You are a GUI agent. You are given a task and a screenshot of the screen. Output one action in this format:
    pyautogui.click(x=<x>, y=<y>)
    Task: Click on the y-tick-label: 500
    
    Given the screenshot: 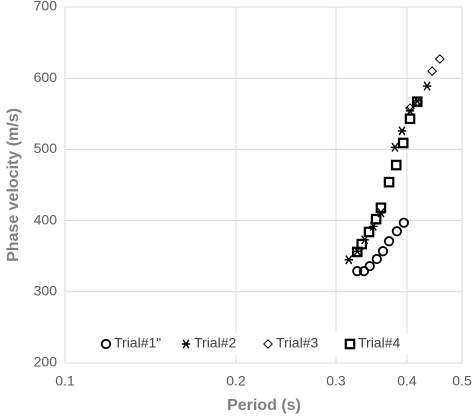 What is the action you would take?
    pyautogui.click(x=46, y=148)
    